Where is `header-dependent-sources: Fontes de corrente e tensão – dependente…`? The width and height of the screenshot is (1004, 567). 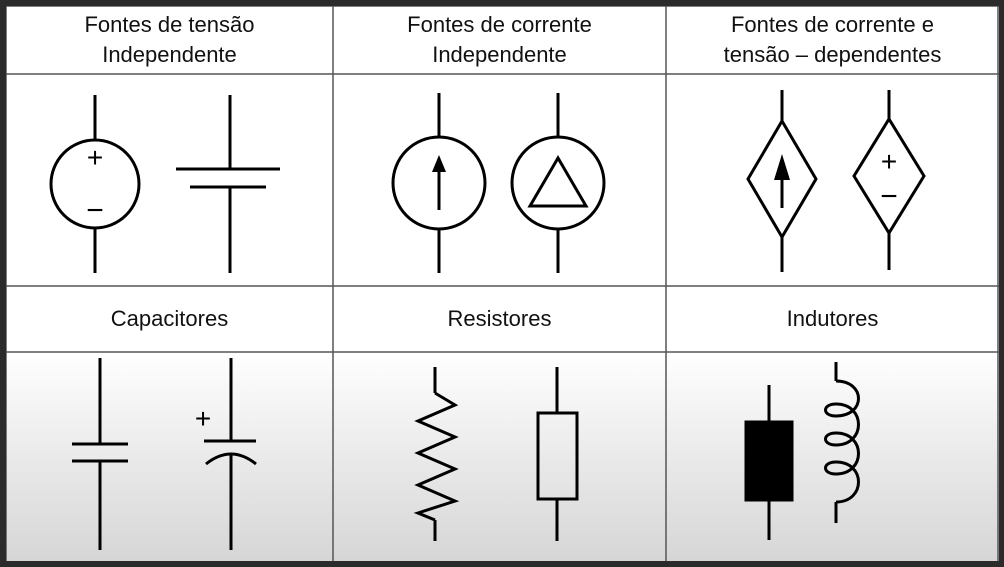 header-dependent-sources: Fontes de corrente e tensão – dependente… is located at coordinates (832, 40).